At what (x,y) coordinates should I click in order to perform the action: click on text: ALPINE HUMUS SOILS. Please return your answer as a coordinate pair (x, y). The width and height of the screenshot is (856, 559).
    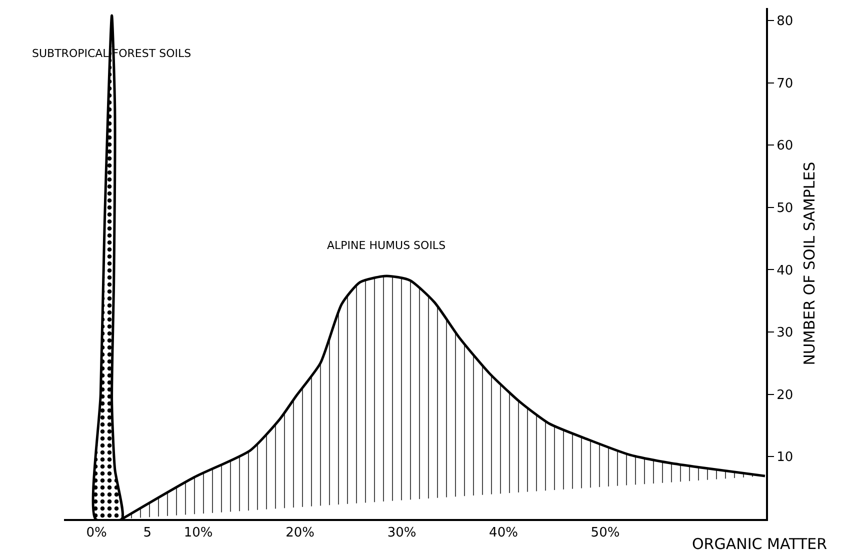
    Looking at the image, I should click on (386, 245).